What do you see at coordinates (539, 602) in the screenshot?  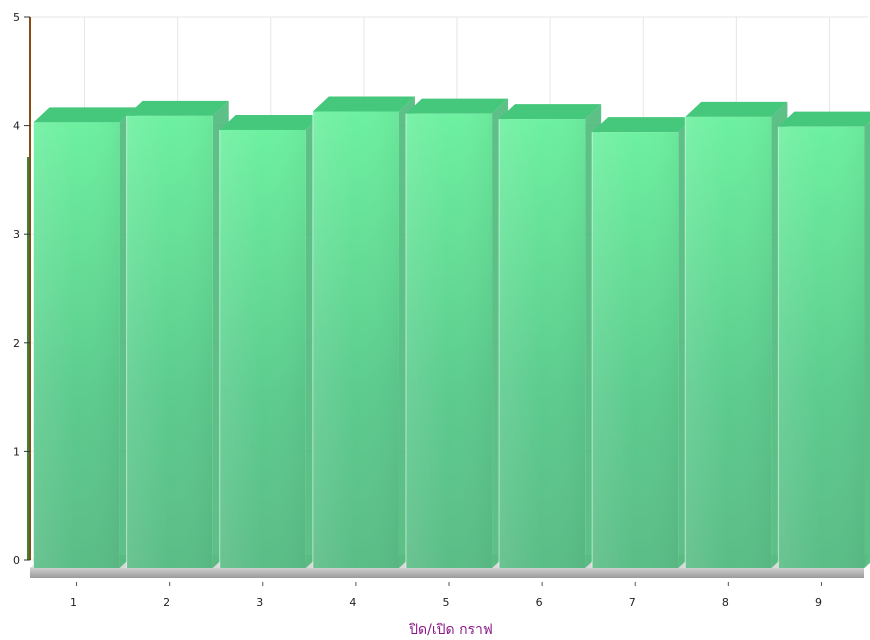 I see `x-tick-label: 6` at bounding box center [539, 602].